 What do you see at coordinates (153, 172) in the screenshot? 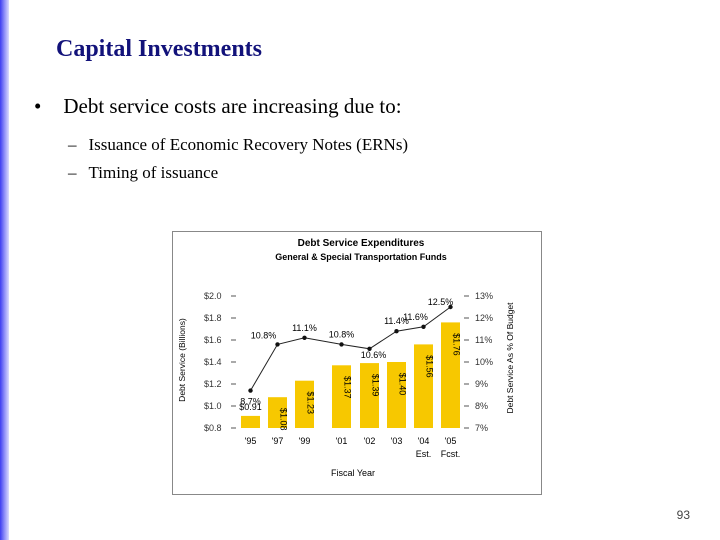
I see `sub-bullet-text: Timing of issuance` at bounding box center [153, 172].